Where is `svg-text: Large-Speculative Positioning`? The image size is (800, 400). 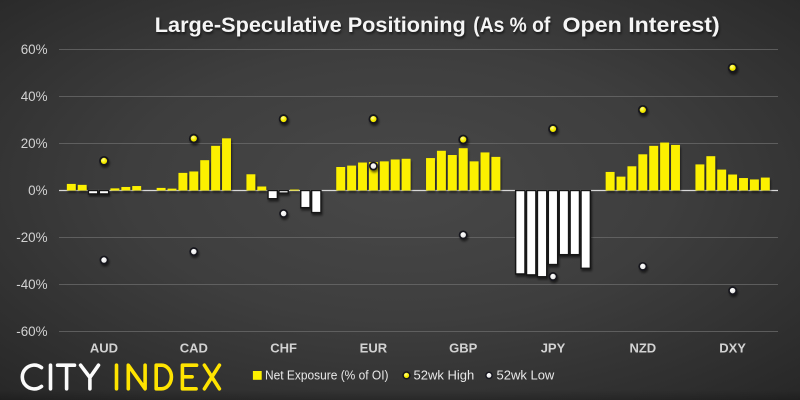
svg-text: Large-Speculative Positioning is located at coordinates (310, 25).